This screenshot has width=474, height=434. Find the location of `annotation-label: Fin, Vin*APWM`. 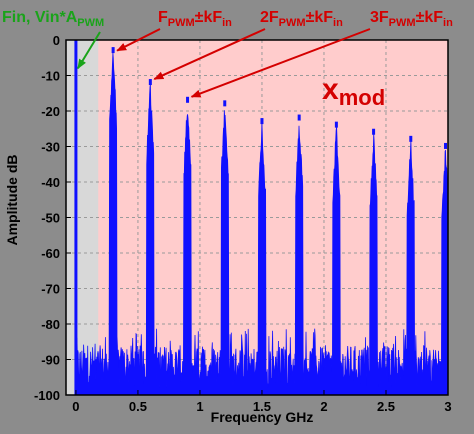

annotation-label: Fin, Vin*APWM is located at coordinates (53, 19).